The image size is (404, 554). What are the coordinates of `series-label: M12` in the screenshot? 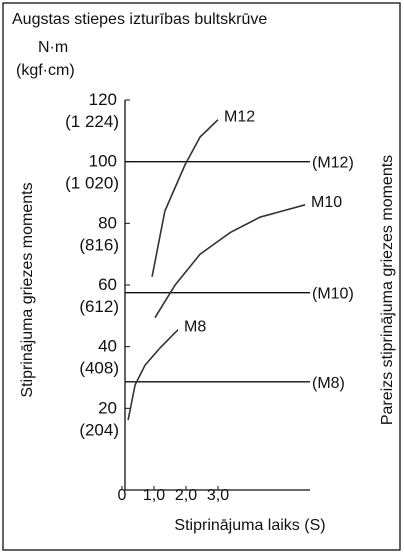 It's located at (239, 117).